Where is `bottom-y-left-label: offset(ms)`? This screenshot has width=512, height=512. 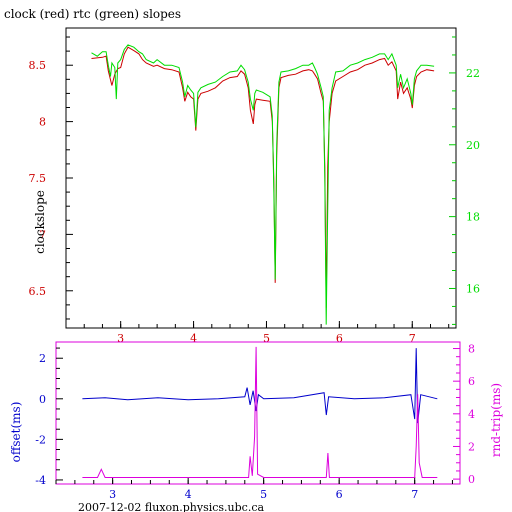
bottom-y-left-label: offset(ms) is located at coordinates (16, 432).